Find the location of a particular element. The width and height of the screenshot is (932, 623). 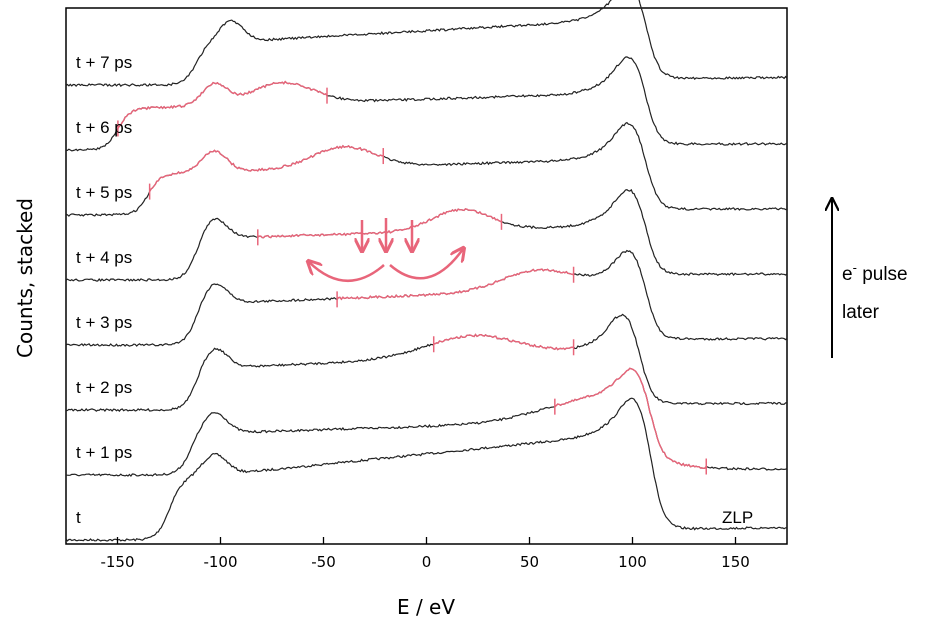

x-tick-label: 100 is located at coordinates (632, 562).